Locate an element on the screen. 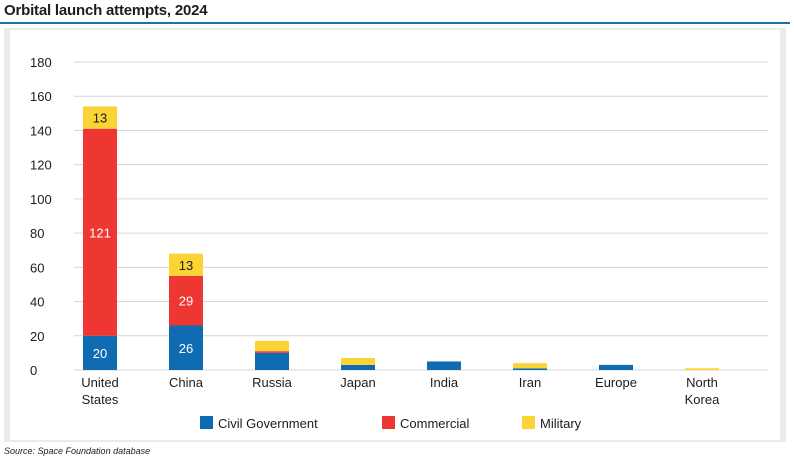 Image resolution: width=794 pixels, height=462 pixels. data-label: 20 is located at coordinates (100, 353).